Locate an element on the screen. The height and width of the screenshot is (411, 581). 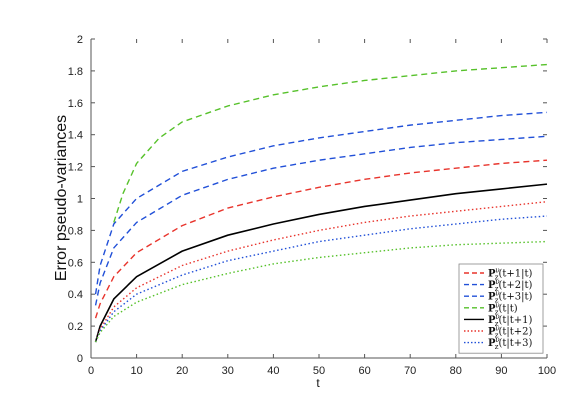
y-tick-label: 2 is located at coordinates (80, 40).